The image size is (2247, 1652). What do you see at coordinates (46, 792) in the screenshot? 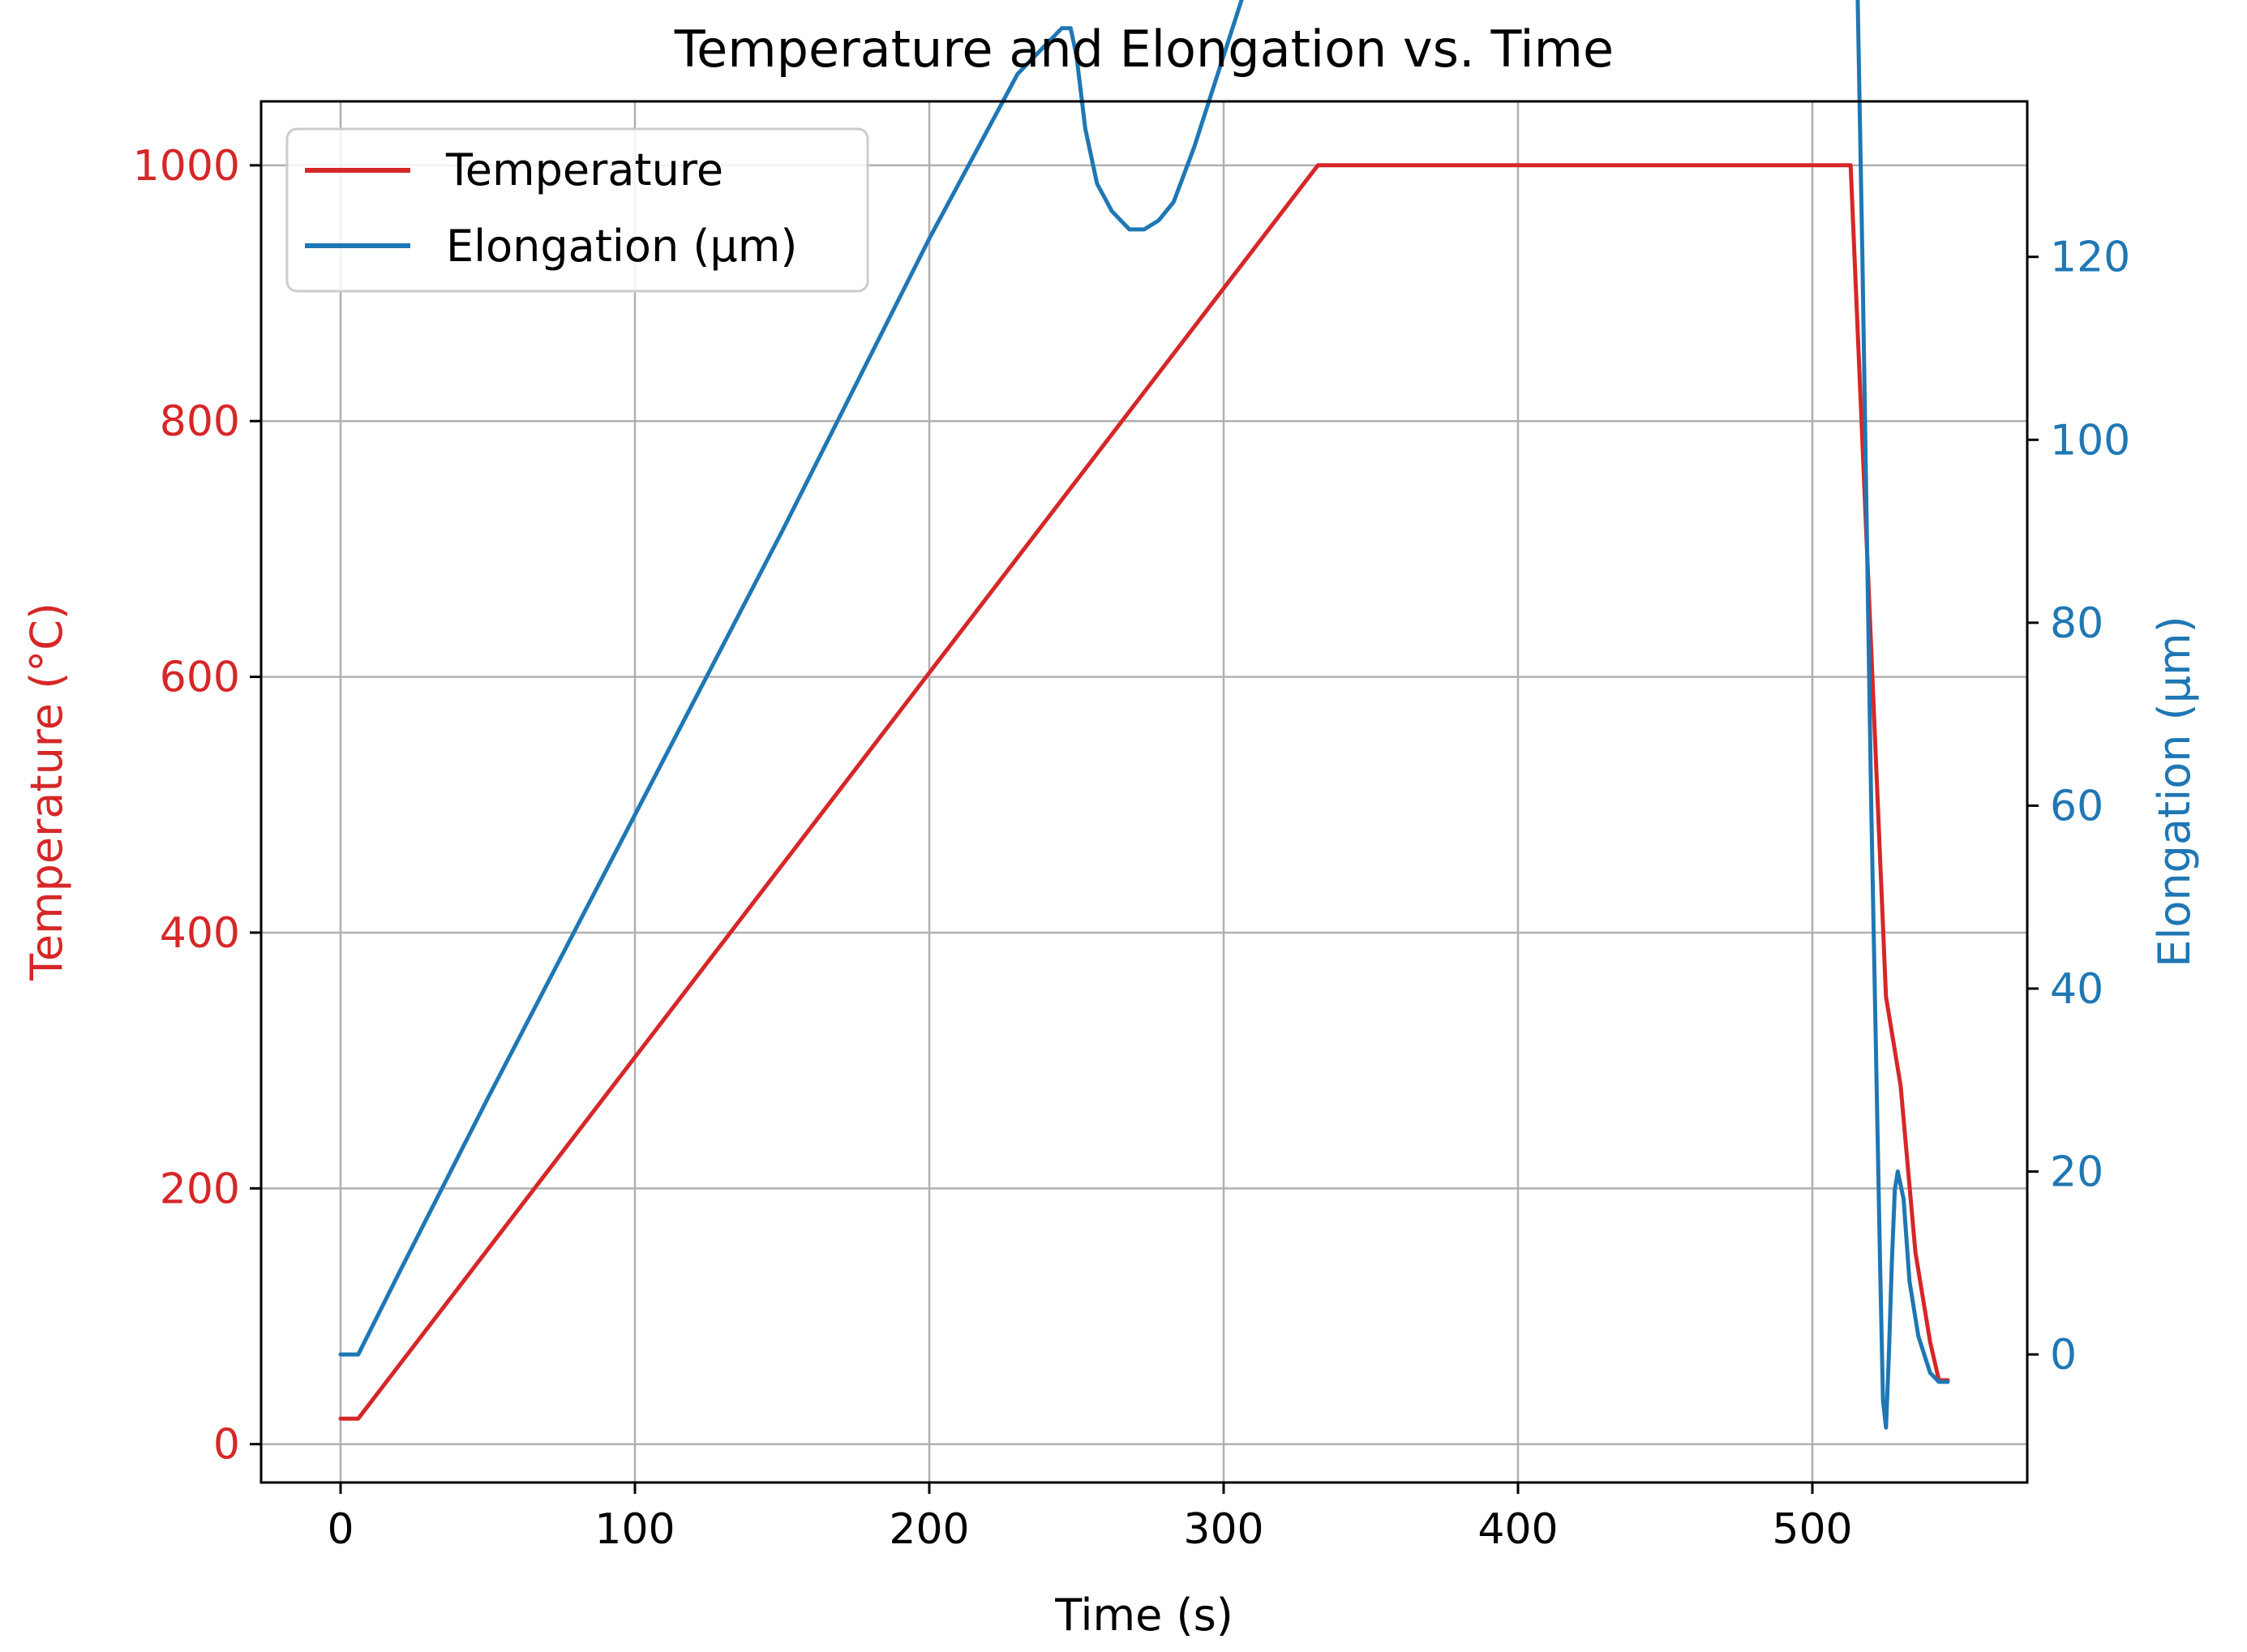
I see `y-axis-label-left: Temperature (°C)` at bounding box center [46, 792].